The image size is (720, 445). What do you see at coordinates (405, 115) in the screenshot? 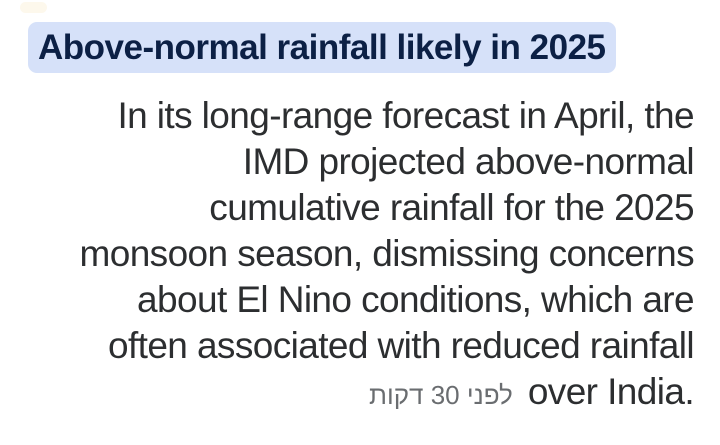
I see `snippet-line: In its long-range forecast in April, the` at bounding box center [405, 115].